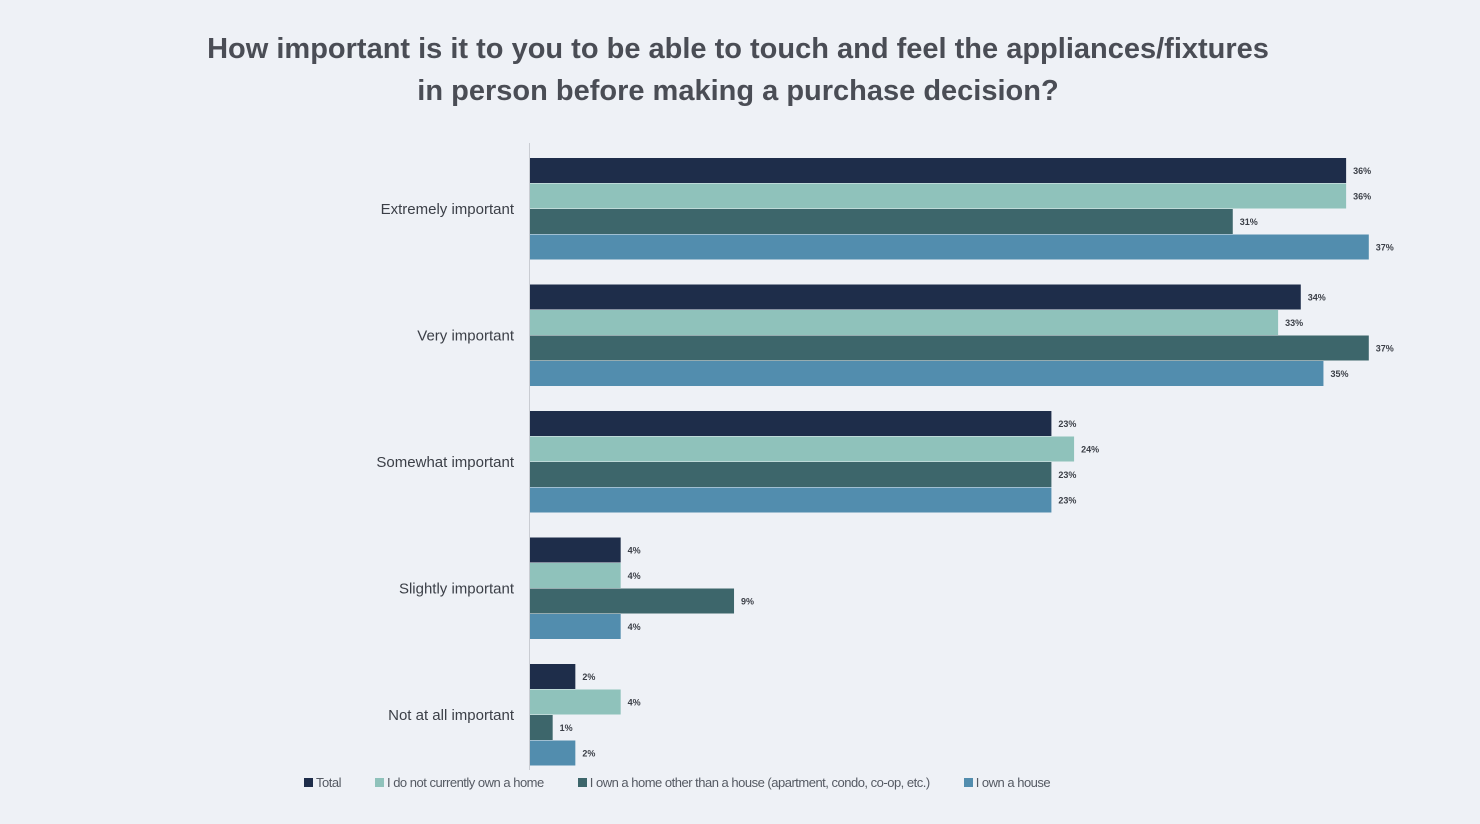 This screenshot has height=824, width=1480. What do you see at coordinates (1249, 222) in the screenshot?
I see `data-label: 31%` at bounding box center [1249, 222].